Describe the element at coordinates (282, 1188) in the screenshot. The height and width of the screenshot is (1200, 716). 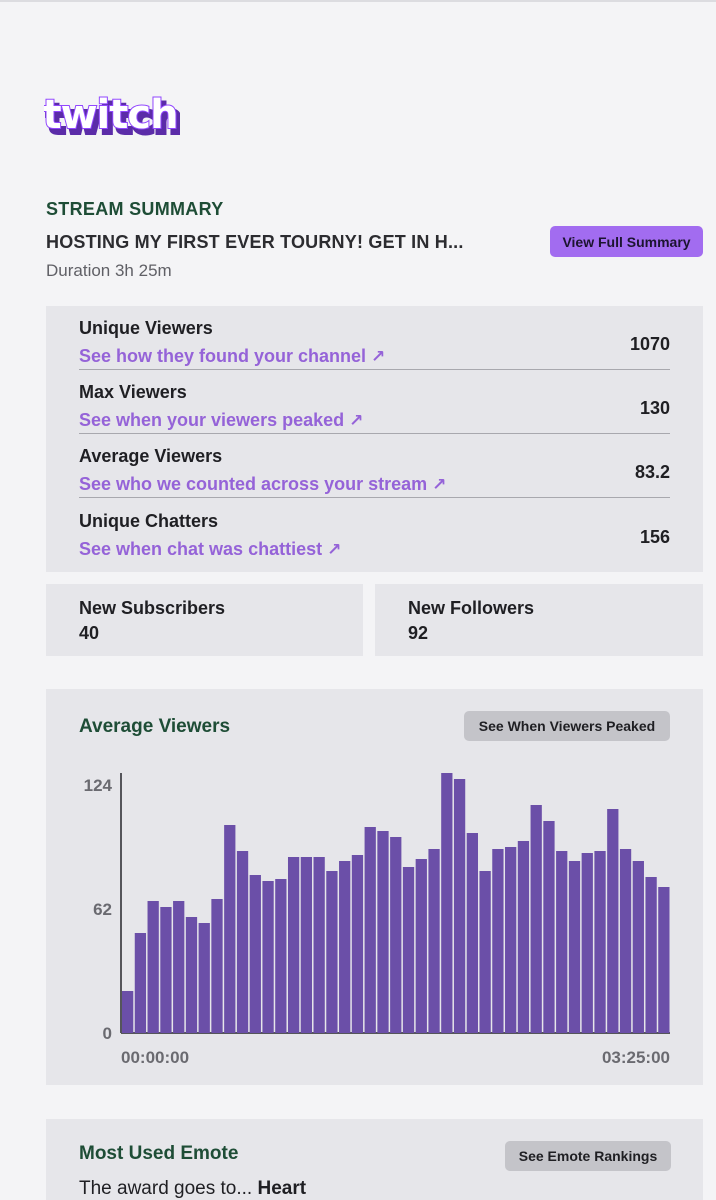
I see `emote-name: Heart` at that location.